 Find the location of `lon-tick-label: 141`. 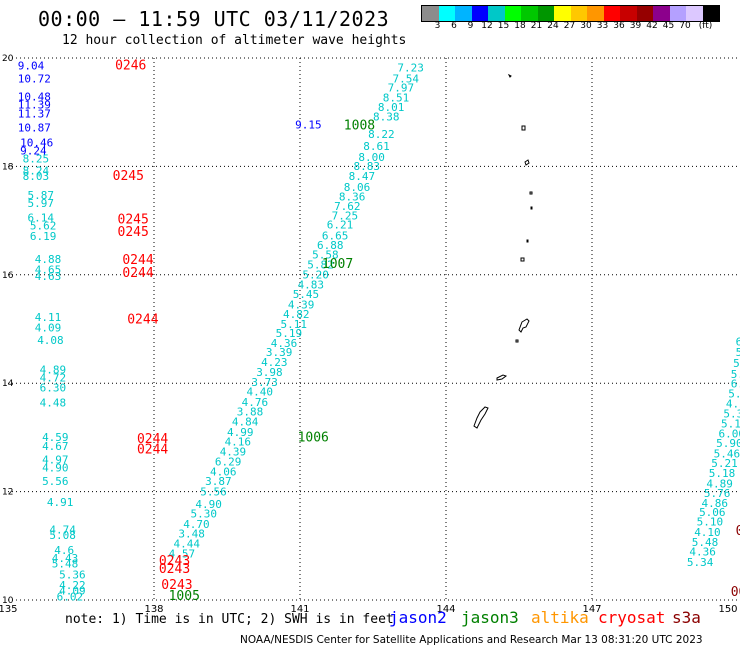

lon-tick-label: 141 is located at coordinates (299, 609).